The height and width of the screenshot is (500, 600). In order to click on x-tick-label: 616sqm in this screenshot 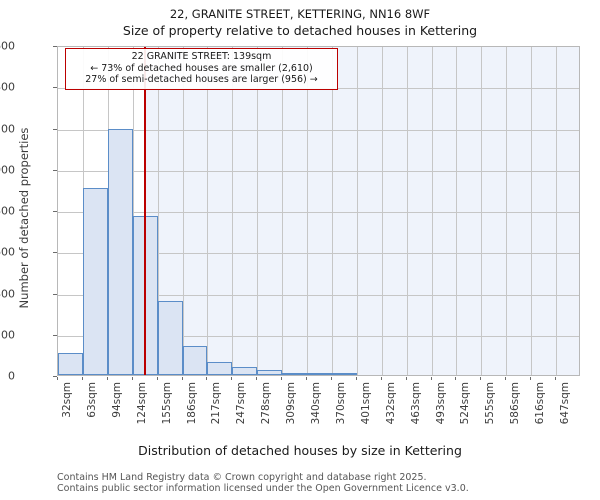, I will do `click(540, 403)`.